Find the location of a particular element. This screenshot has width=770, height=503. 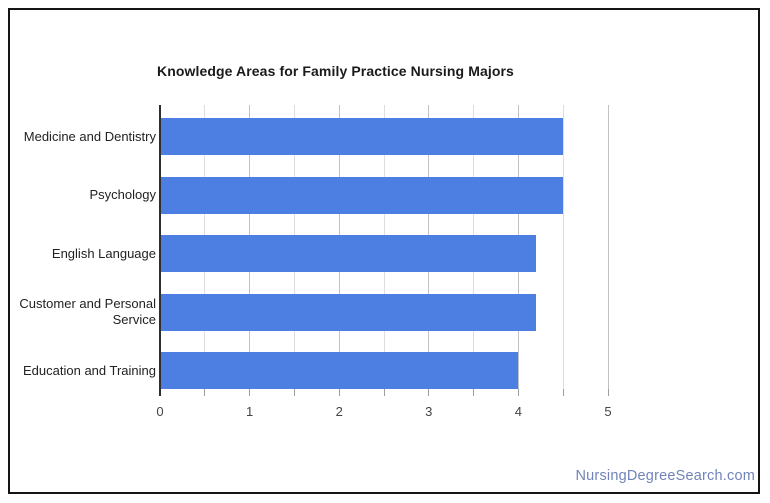

category-label-2: English Language is located at coordinates (103, 253).